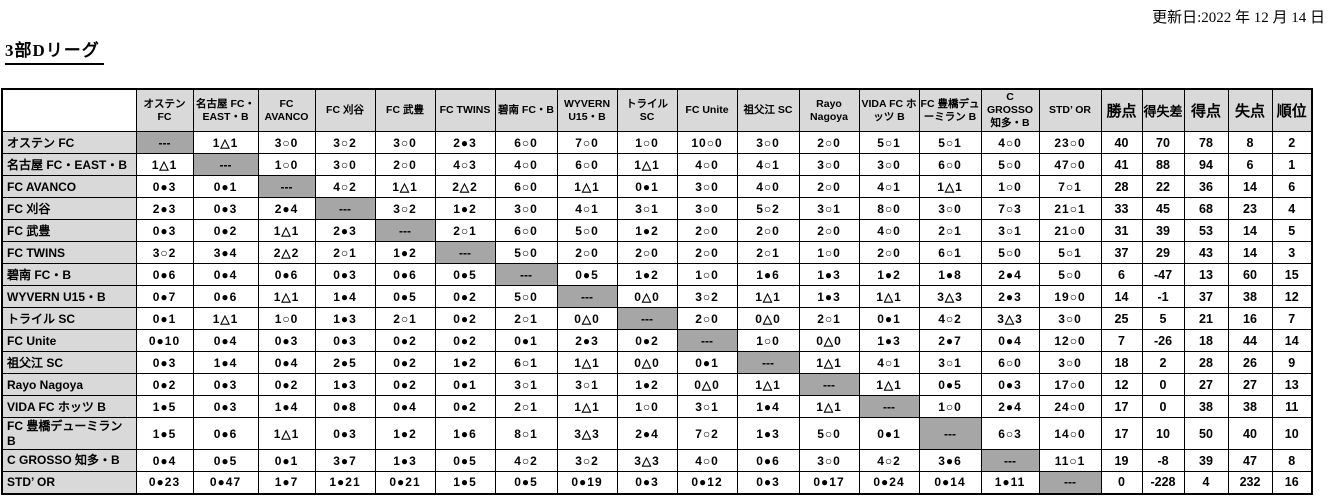 The width and height of the screenshot is (1337, 501). Describe the element at coordinates (1250, 275) in the screenshot. I see `summary-cell: 60` at that location.